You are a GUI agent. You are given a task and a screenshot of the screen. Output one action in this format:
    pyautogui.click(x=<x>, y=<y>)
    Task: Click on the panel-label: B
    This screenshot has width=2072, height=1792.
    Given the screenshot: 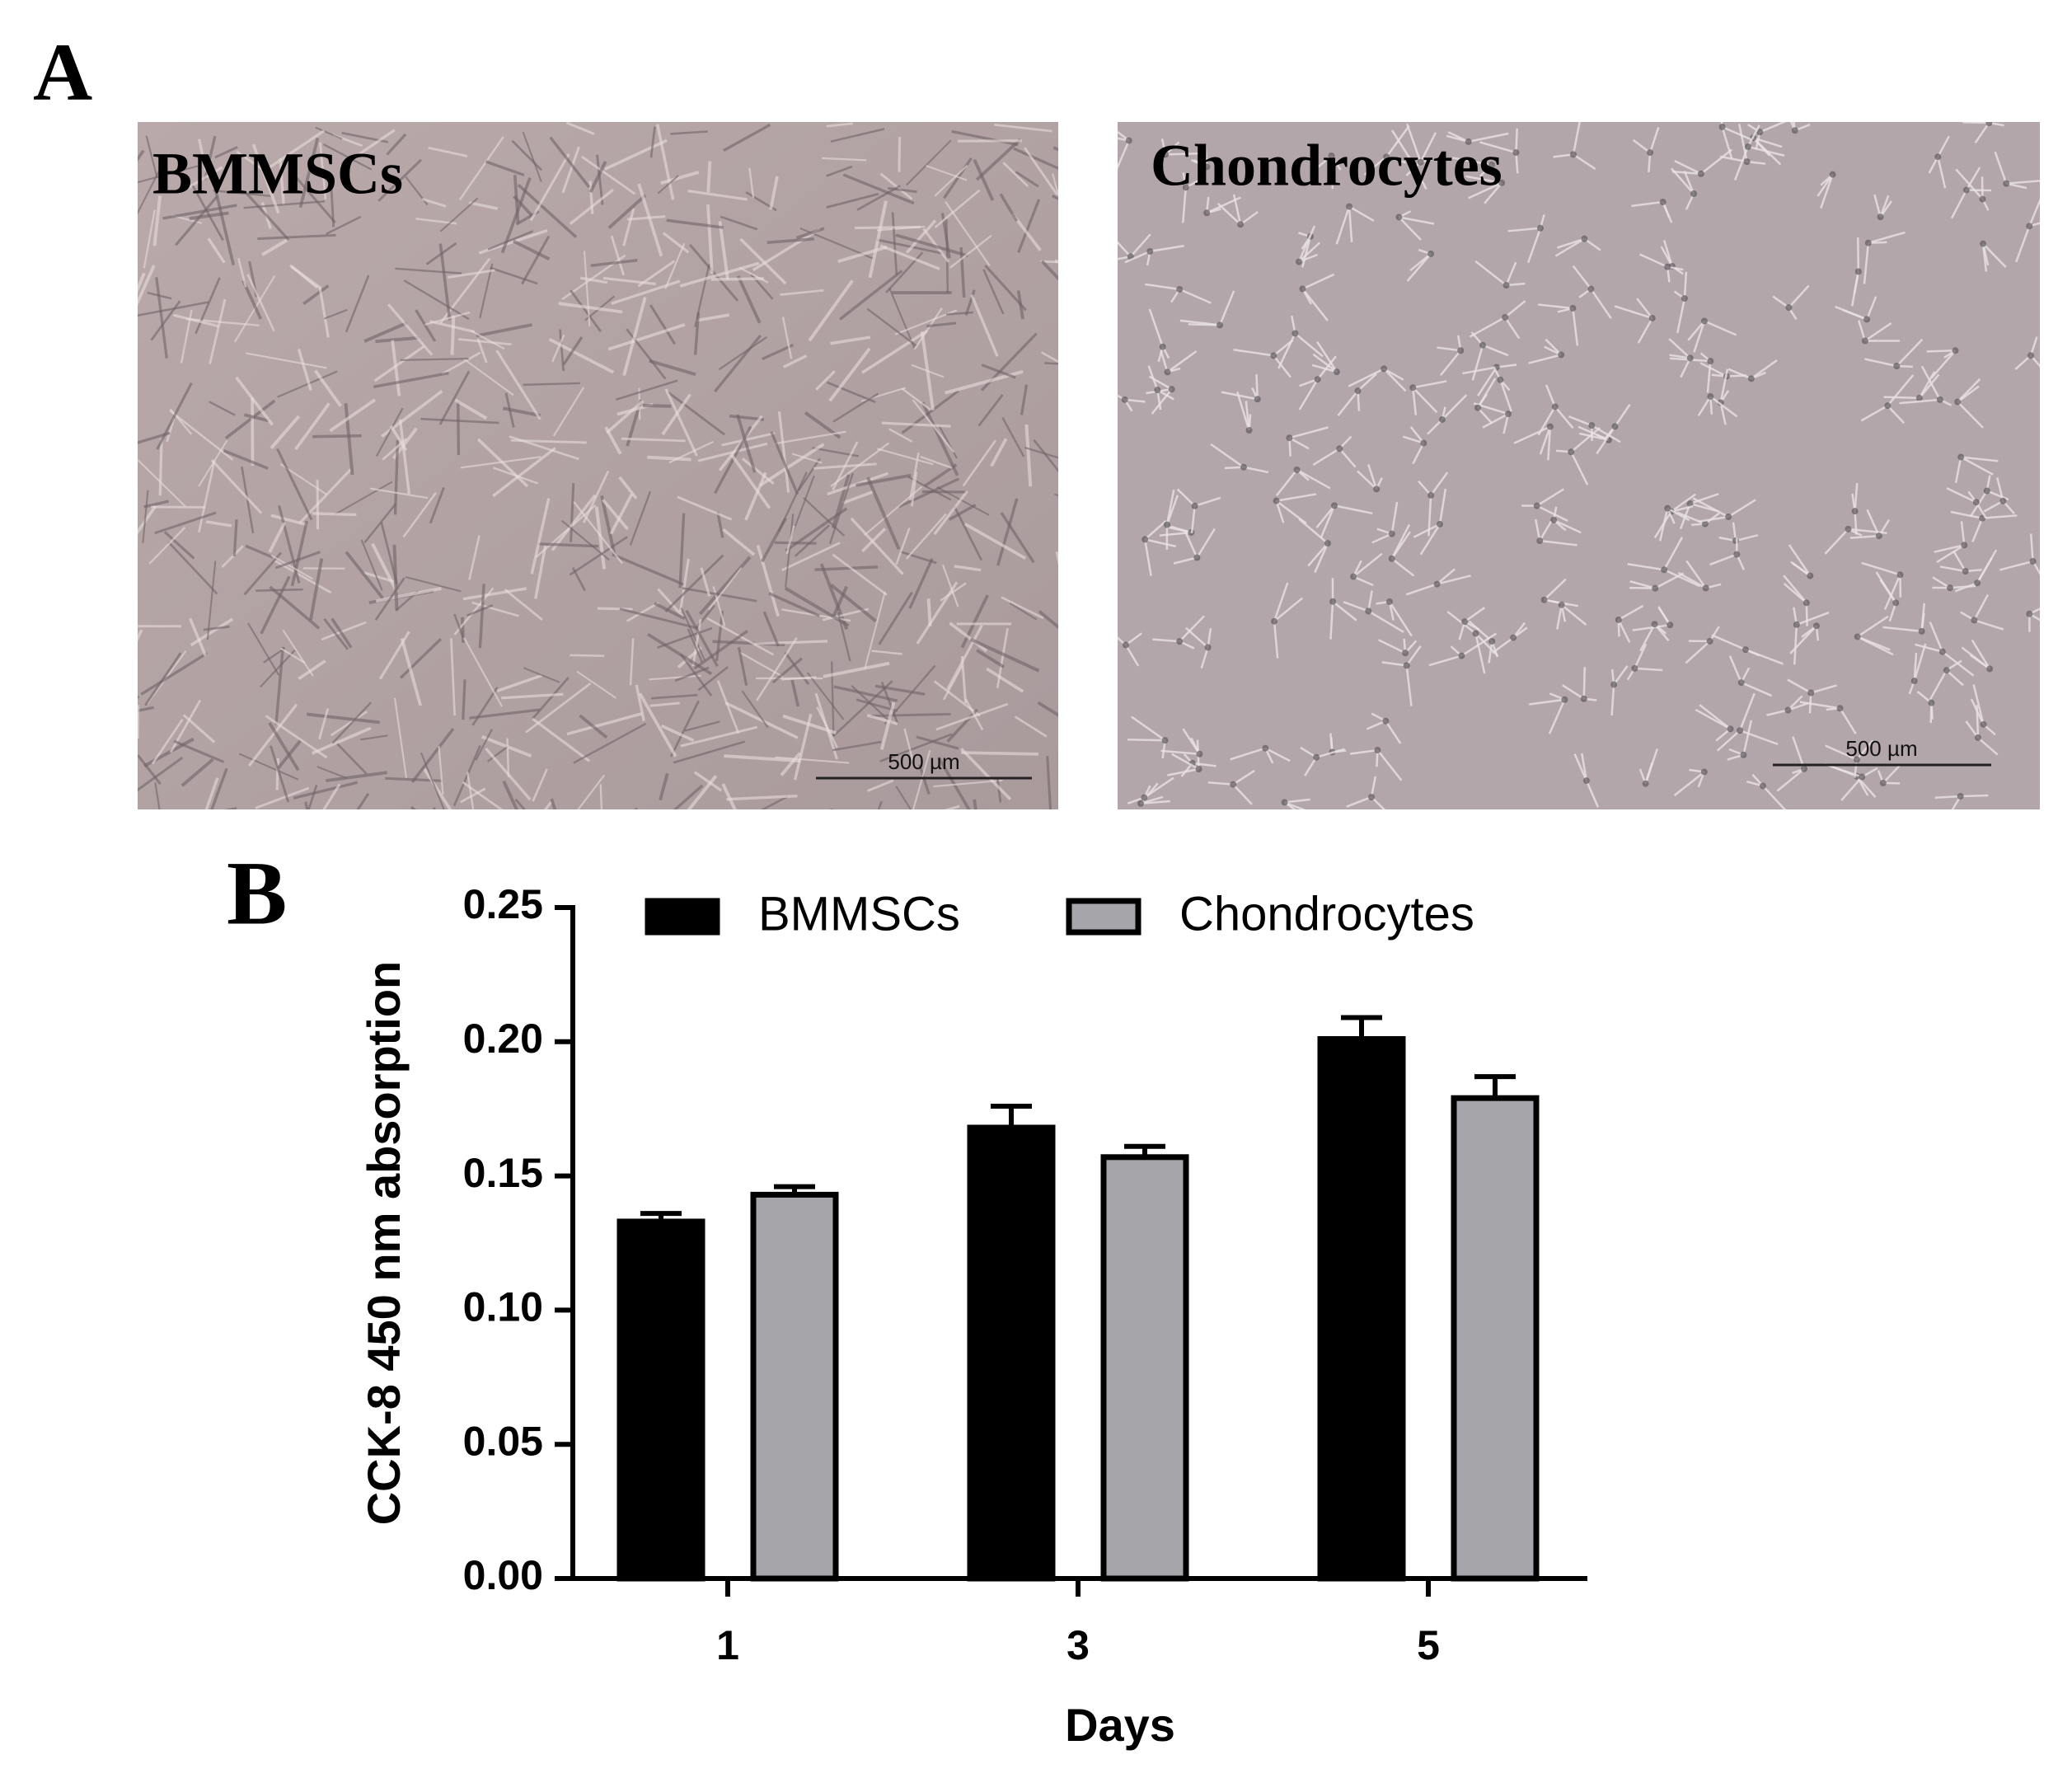 What is the action you would take?
    pyautogui.click(x=257, y=892)
    